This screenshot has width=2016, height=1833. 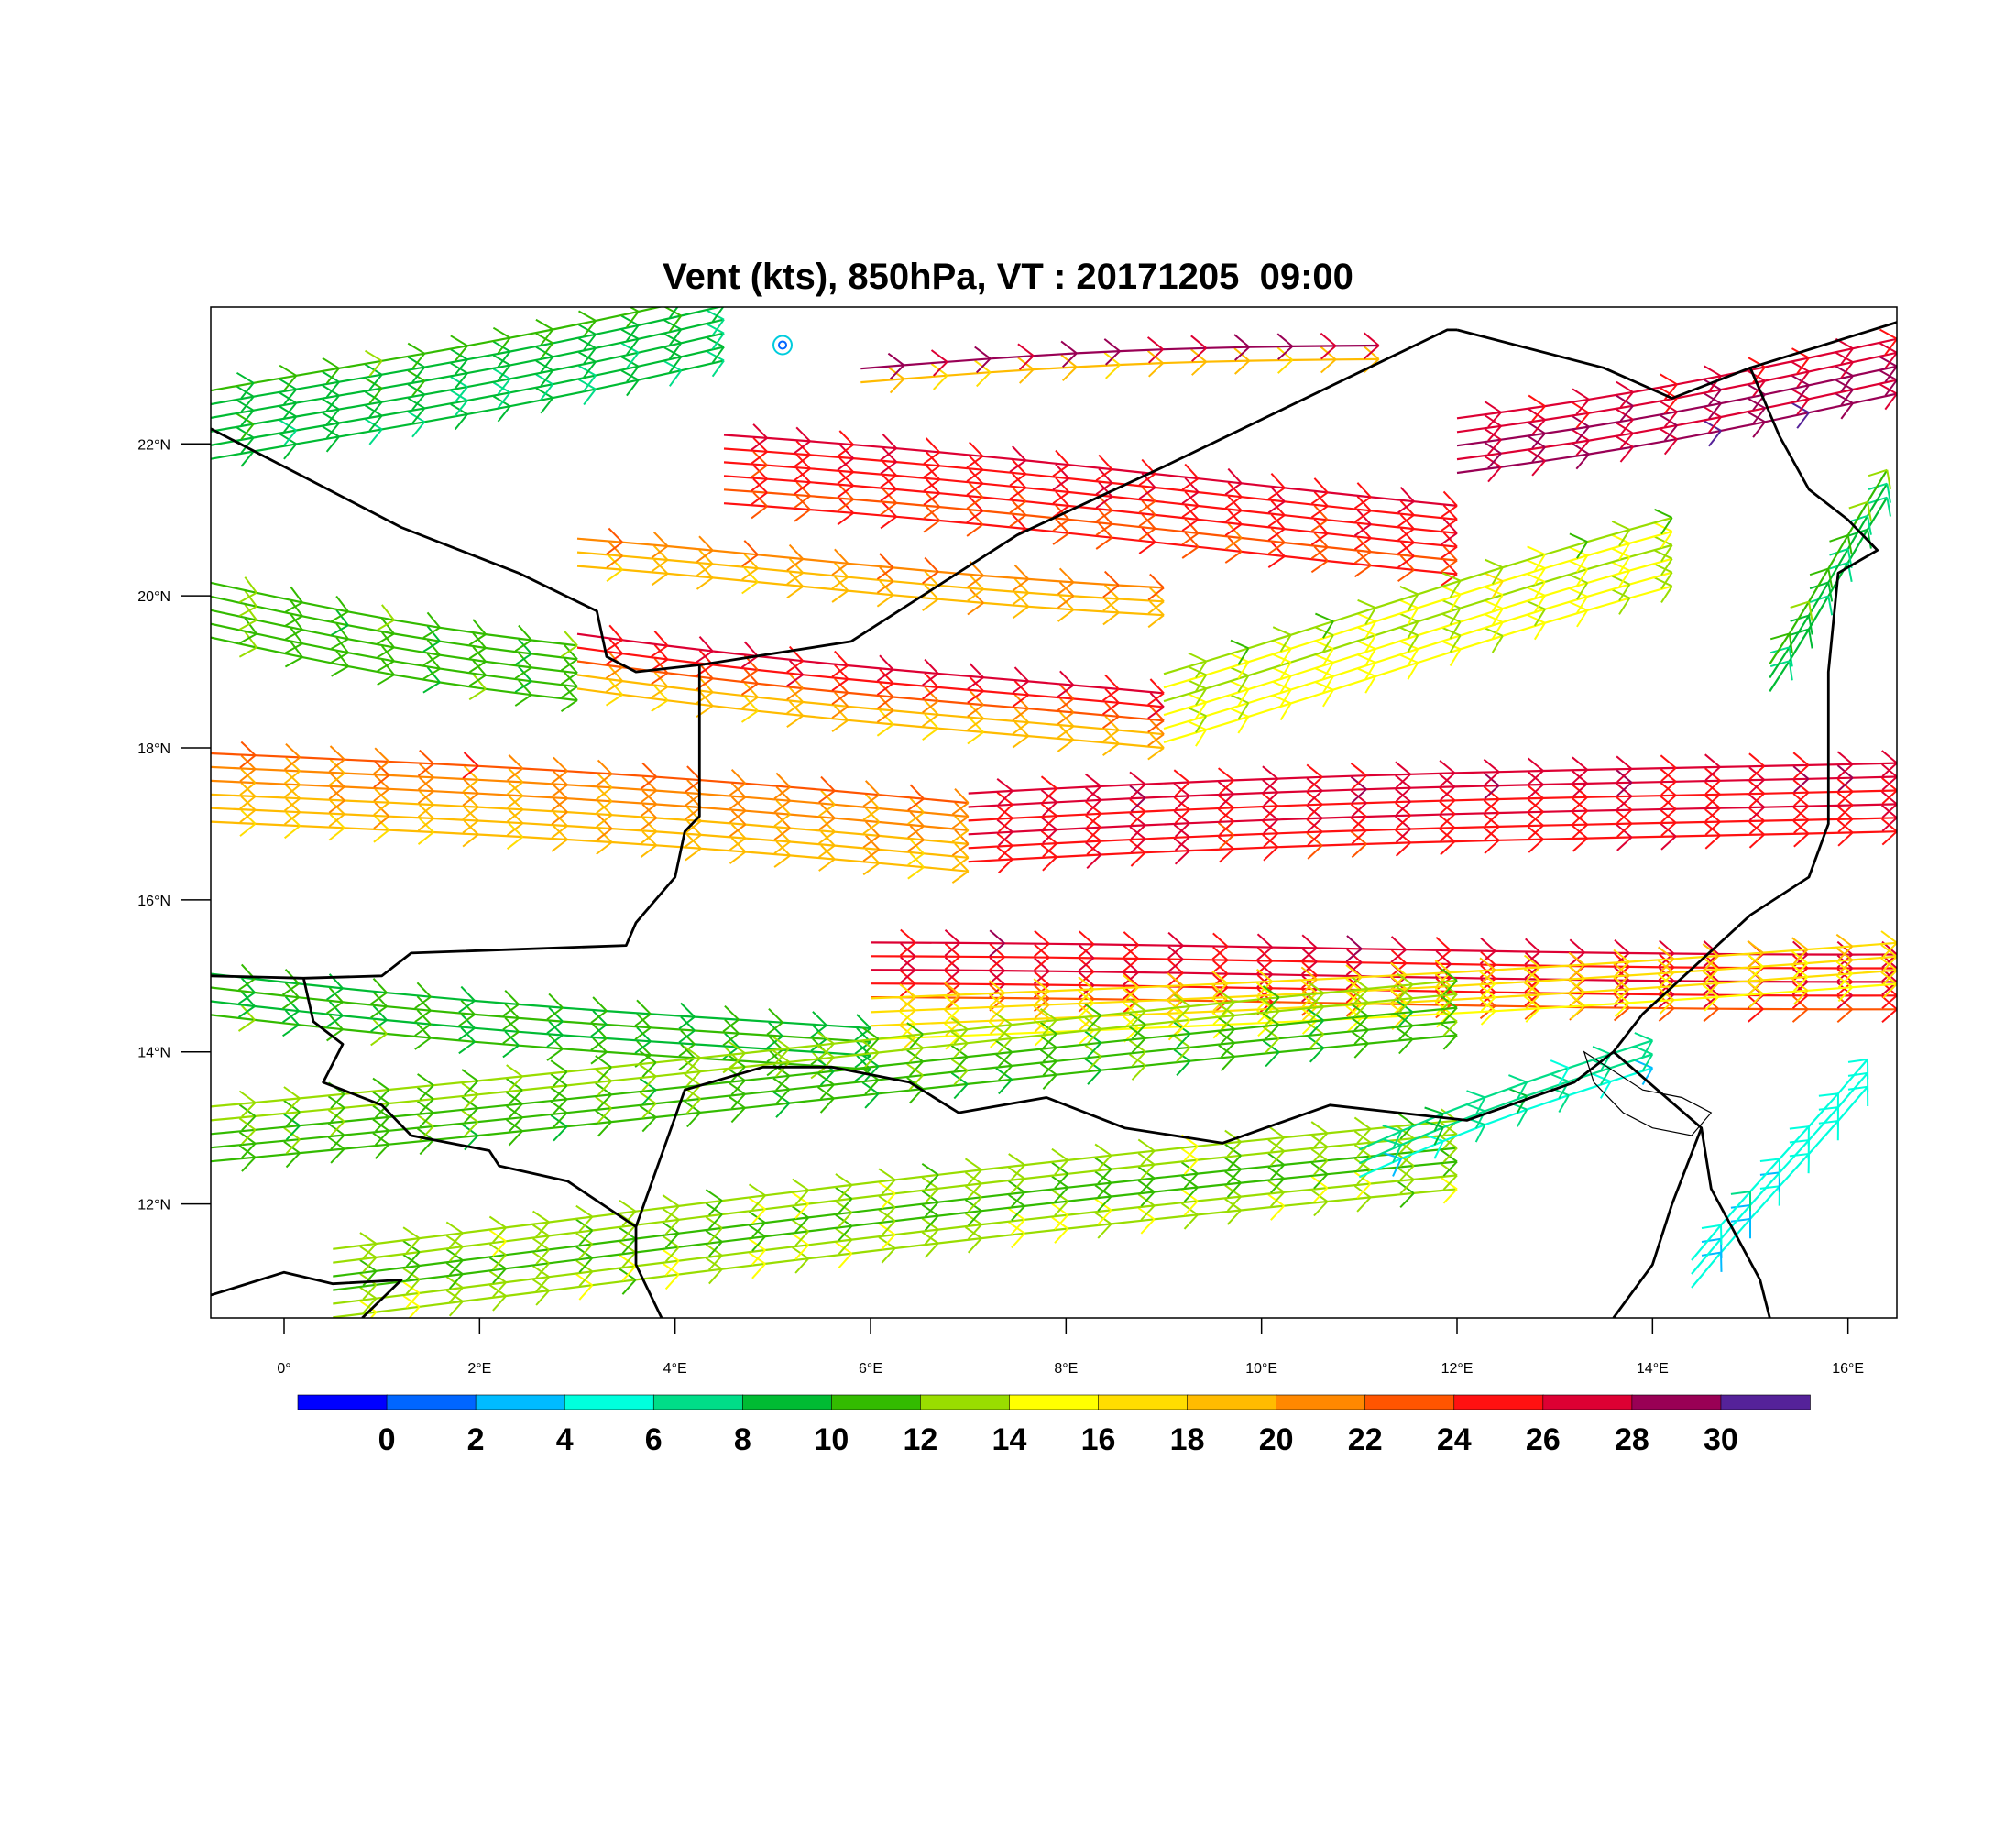 I want to click on lat-tick-label: 18°N, so click(x=153, y=749).